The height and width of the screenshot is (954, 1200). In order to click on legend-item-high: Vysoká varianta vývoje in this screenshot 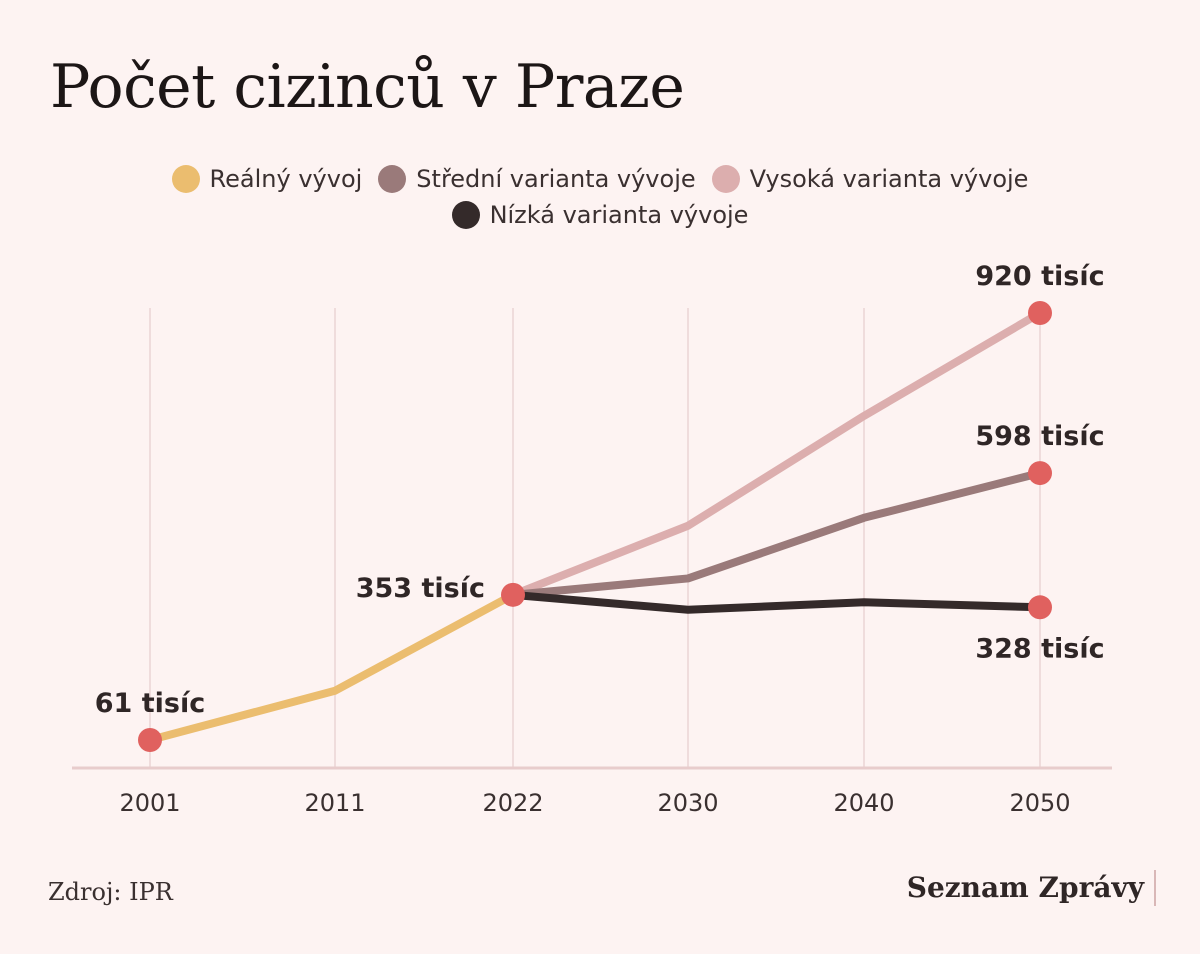, I will do `click(870, 179)`.